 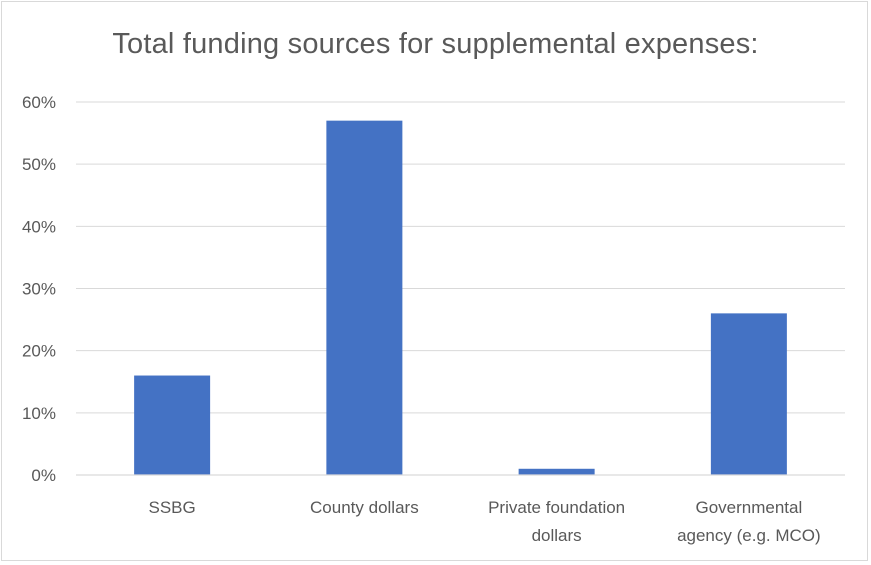 What do you see at coordinates (39, 226) in the screenshot?
I see `y-tick-label: 40%` at bounding box center [39, 226].